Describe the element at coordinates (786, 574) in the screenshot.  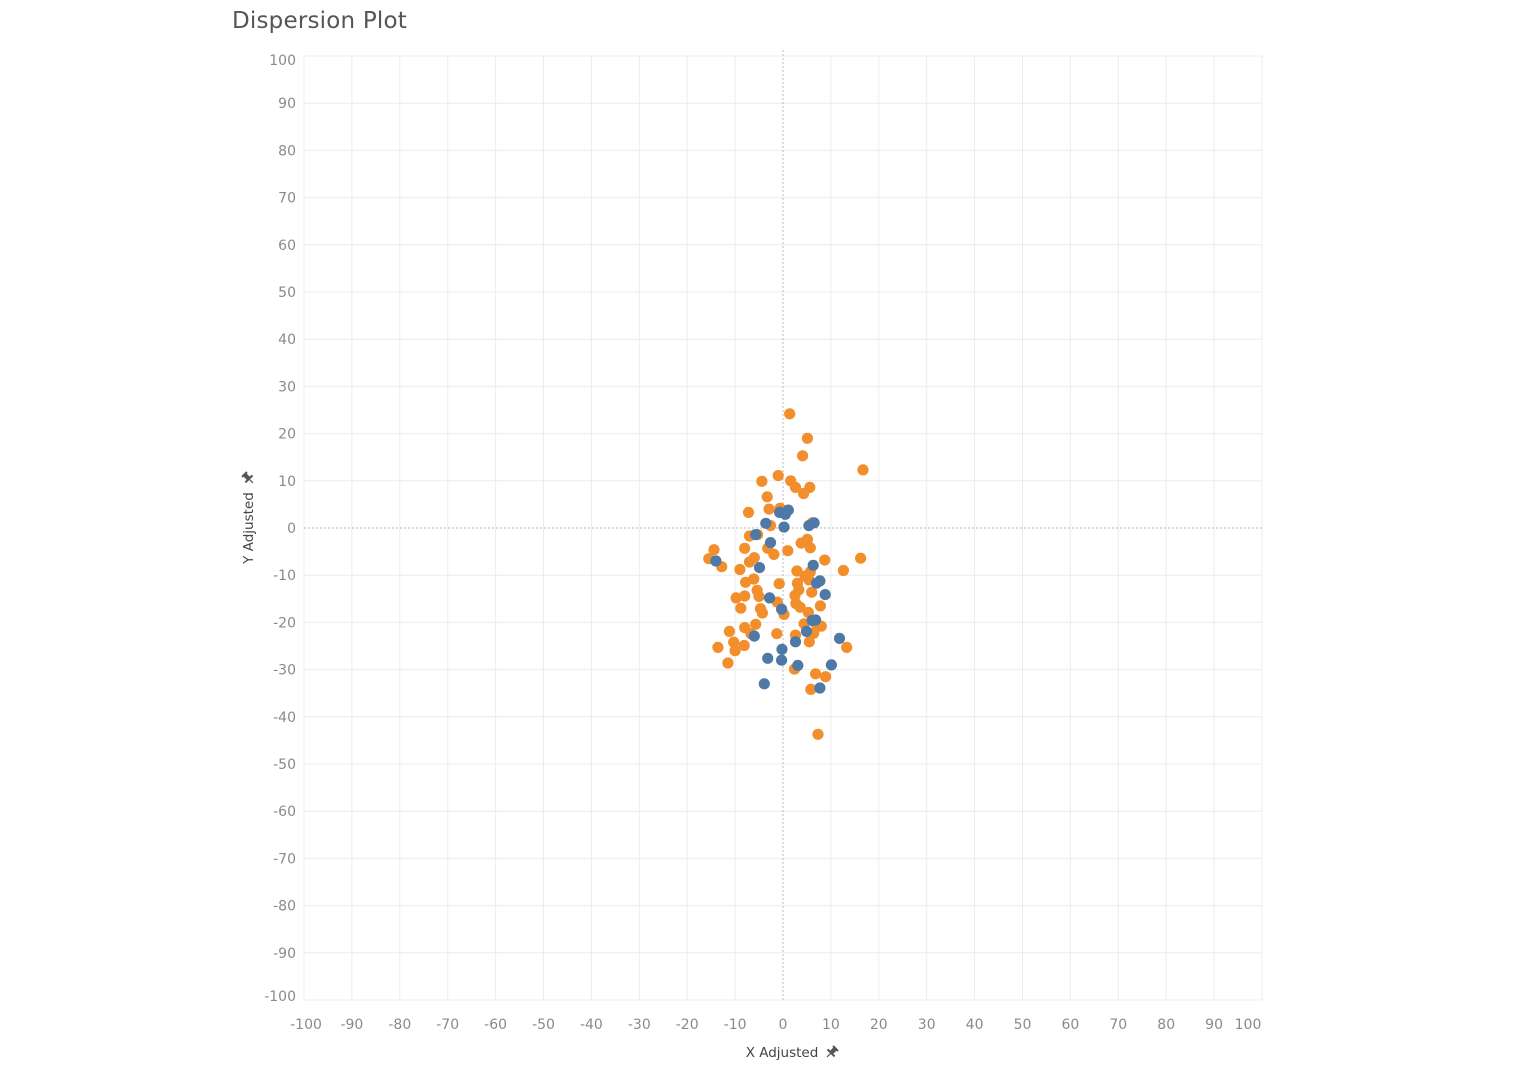
I see `data-points` at that location.